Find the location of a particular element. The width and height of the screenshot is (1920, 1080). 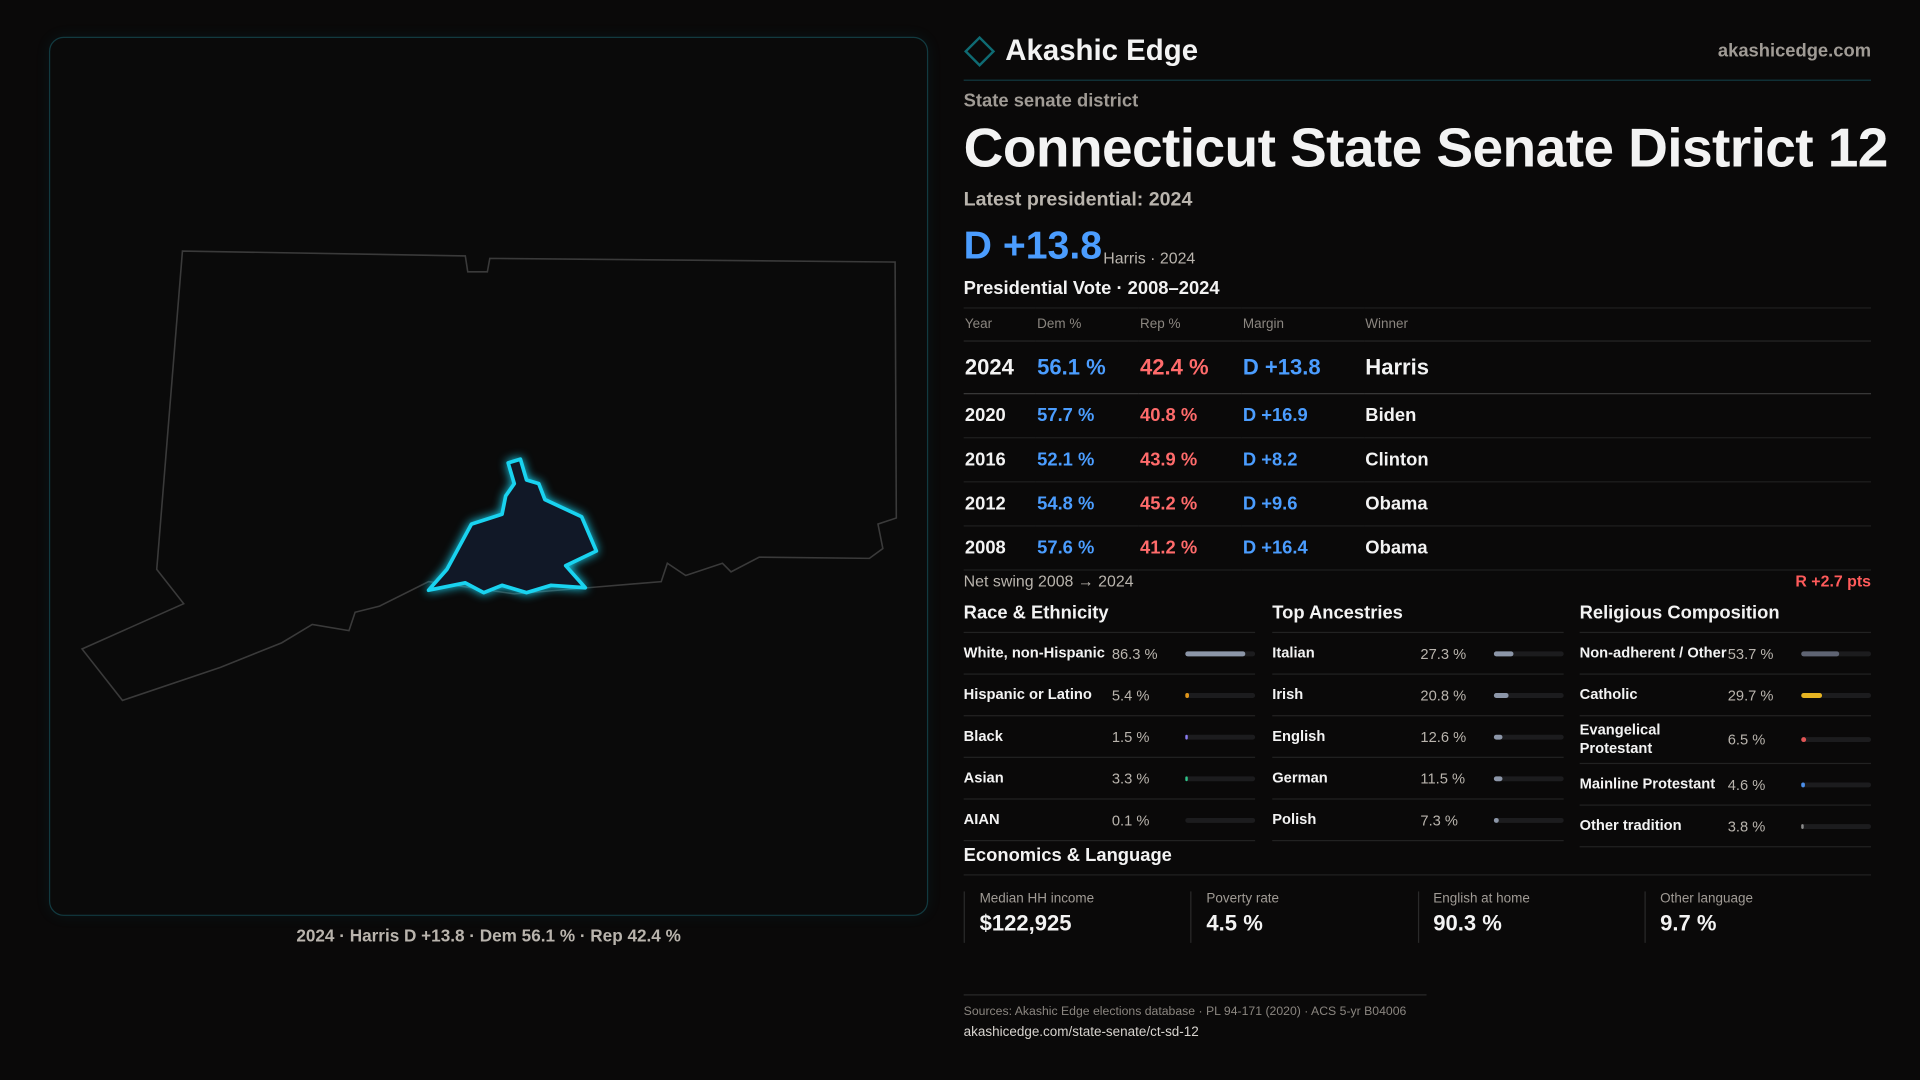

cell-dem: 54.8 % is located at coordinates (1087, 504).